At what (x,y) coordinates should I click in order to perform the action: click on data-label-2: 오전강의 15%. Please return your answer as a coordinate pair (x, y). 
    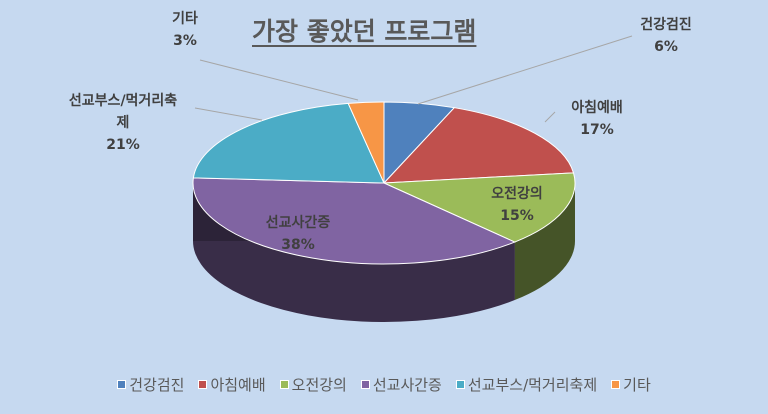
    Looking at the image, I should click on (517, 205).